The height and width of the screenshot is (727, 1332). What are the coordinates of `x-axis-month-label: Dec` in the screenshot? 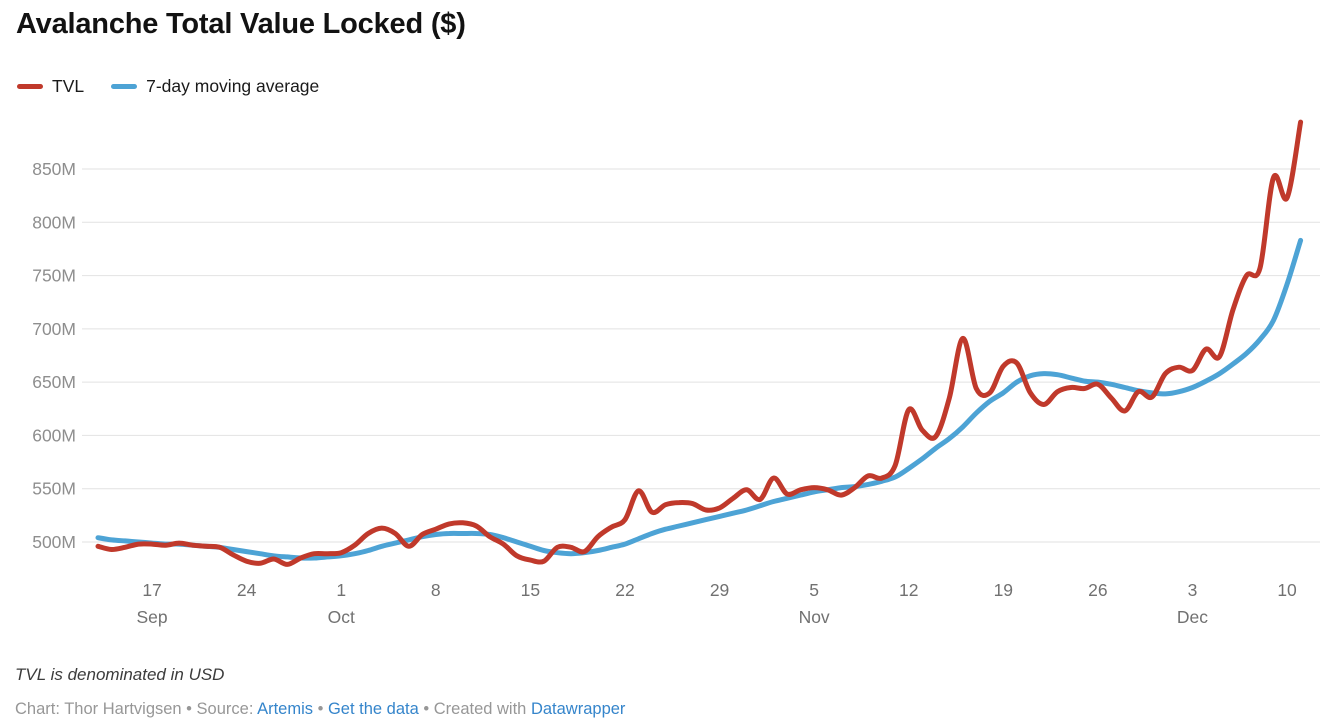 It's located at (1192, 617).